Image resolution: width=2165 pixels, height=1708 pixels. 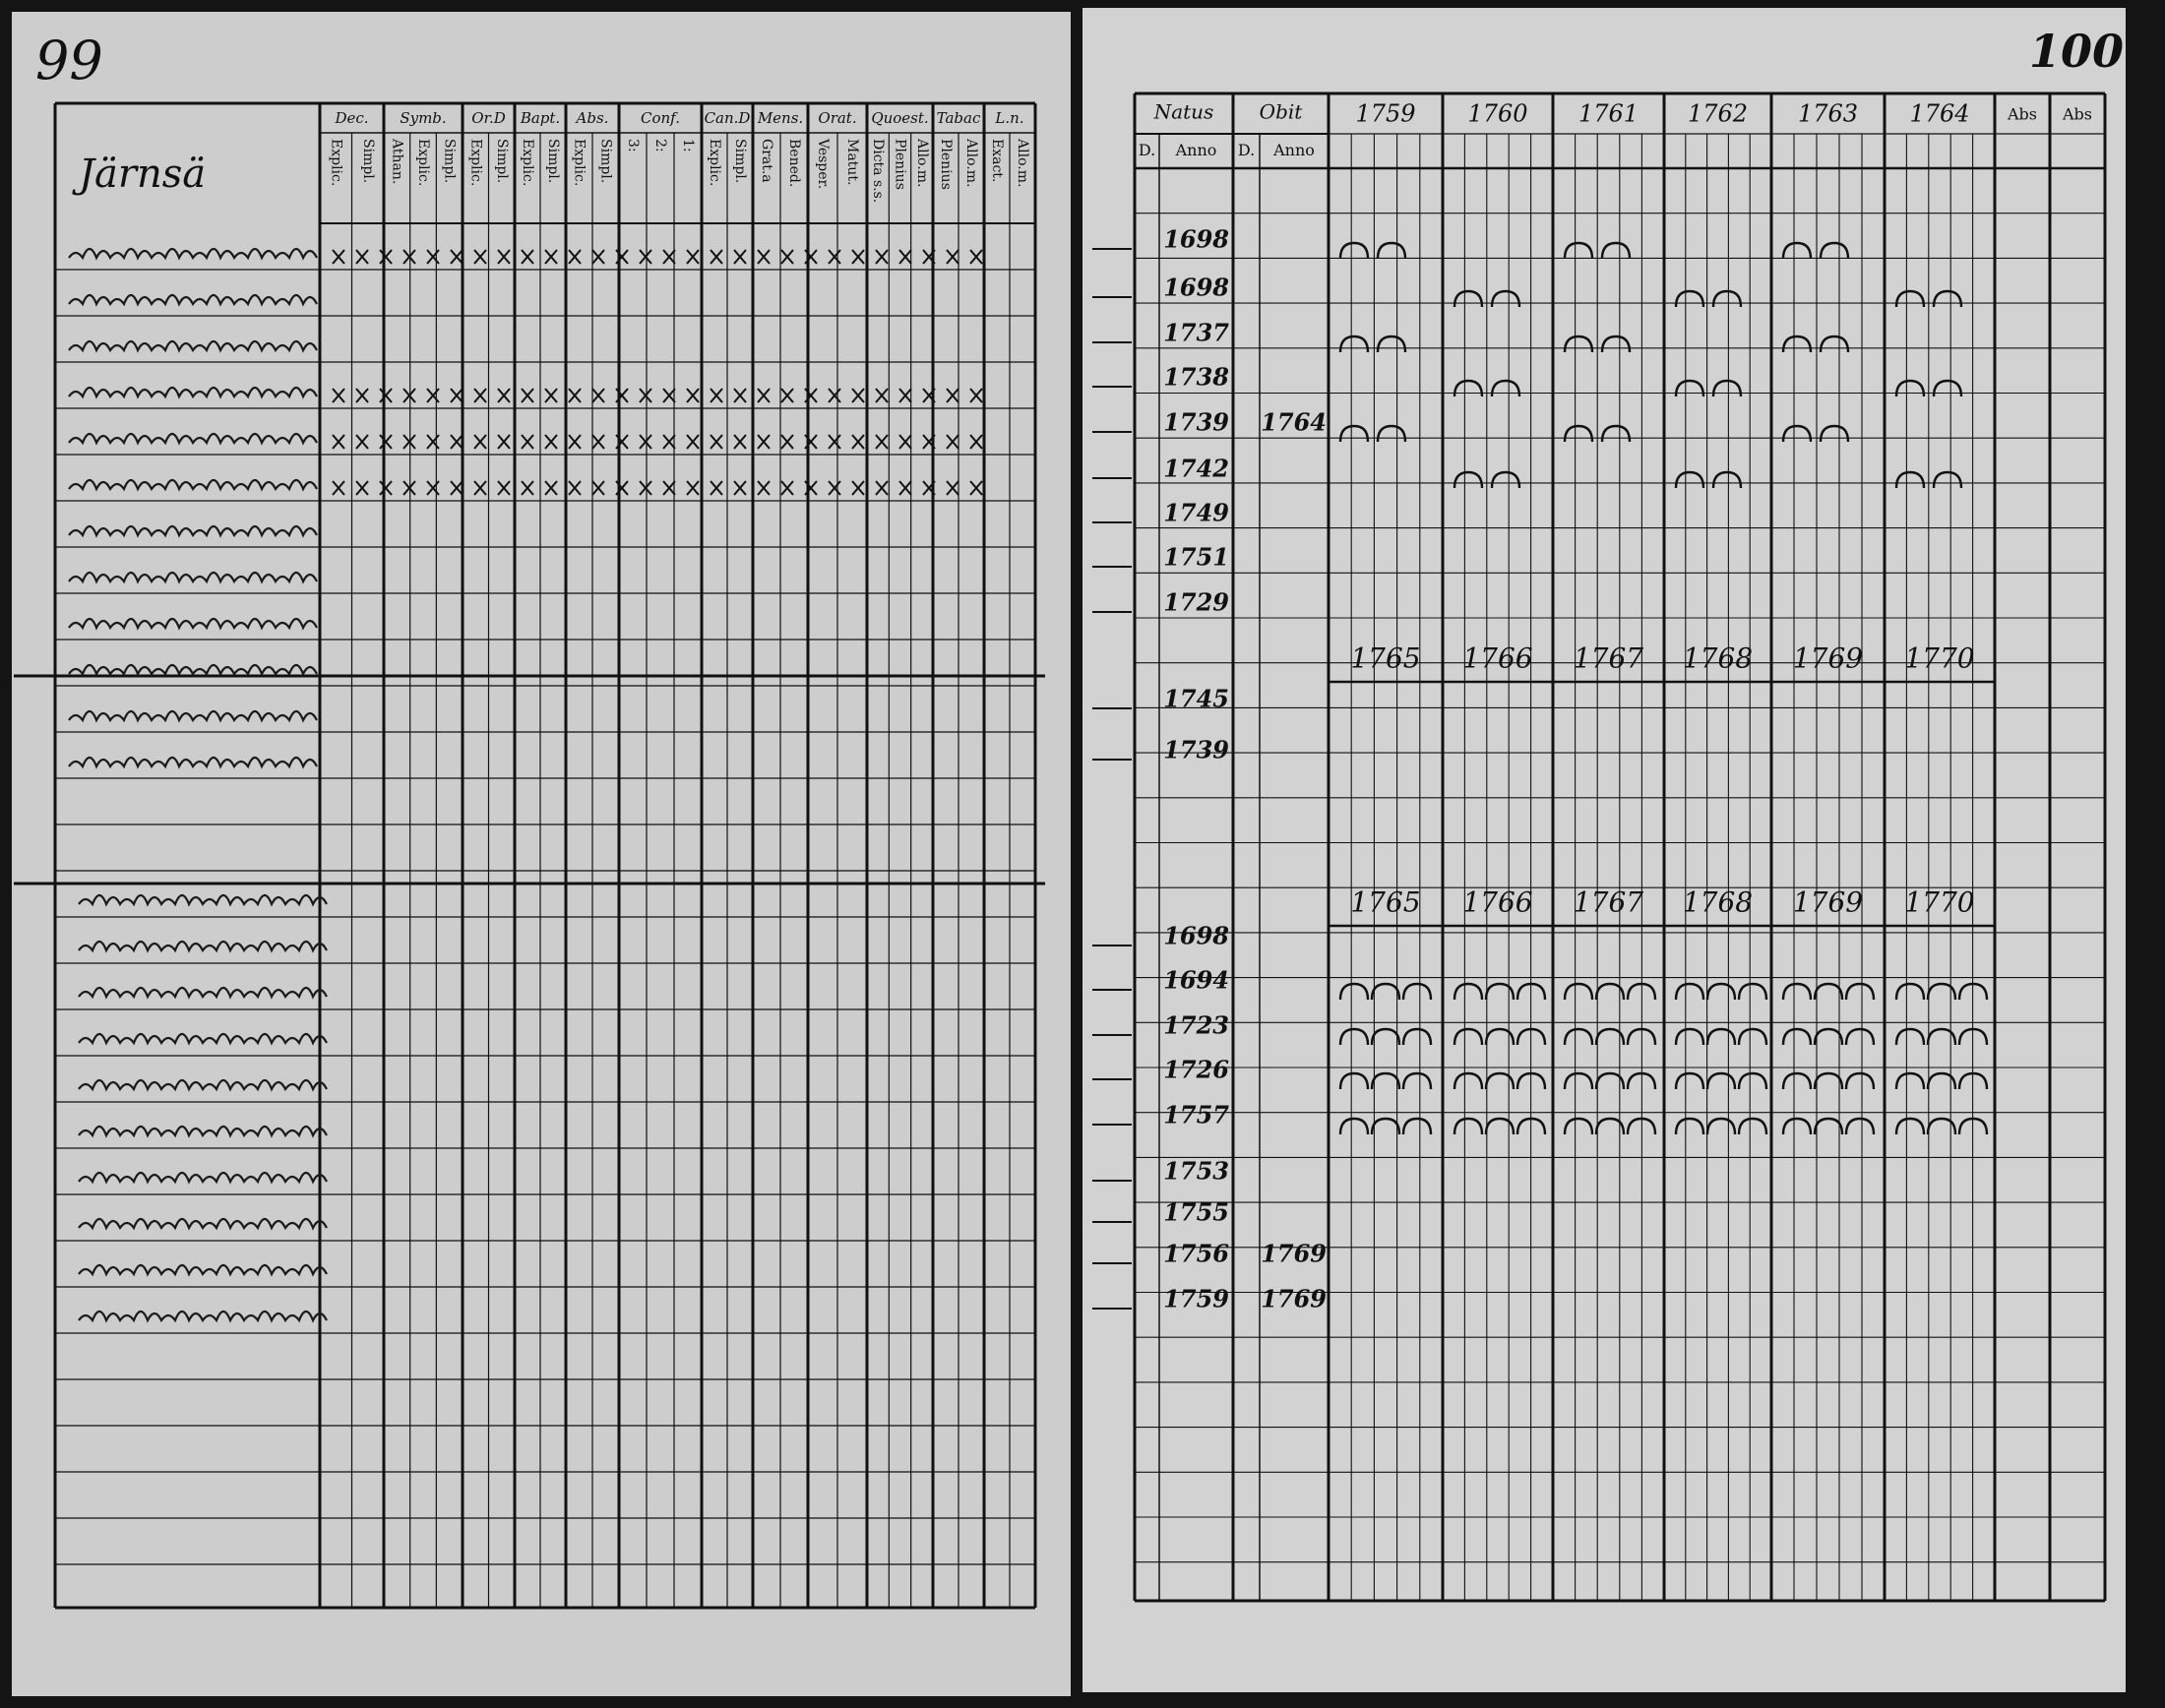 What do you see at coordinates (661, 118) in the screenshot?
I see `column-heading: Conf.` at bounding box center [661, 118].